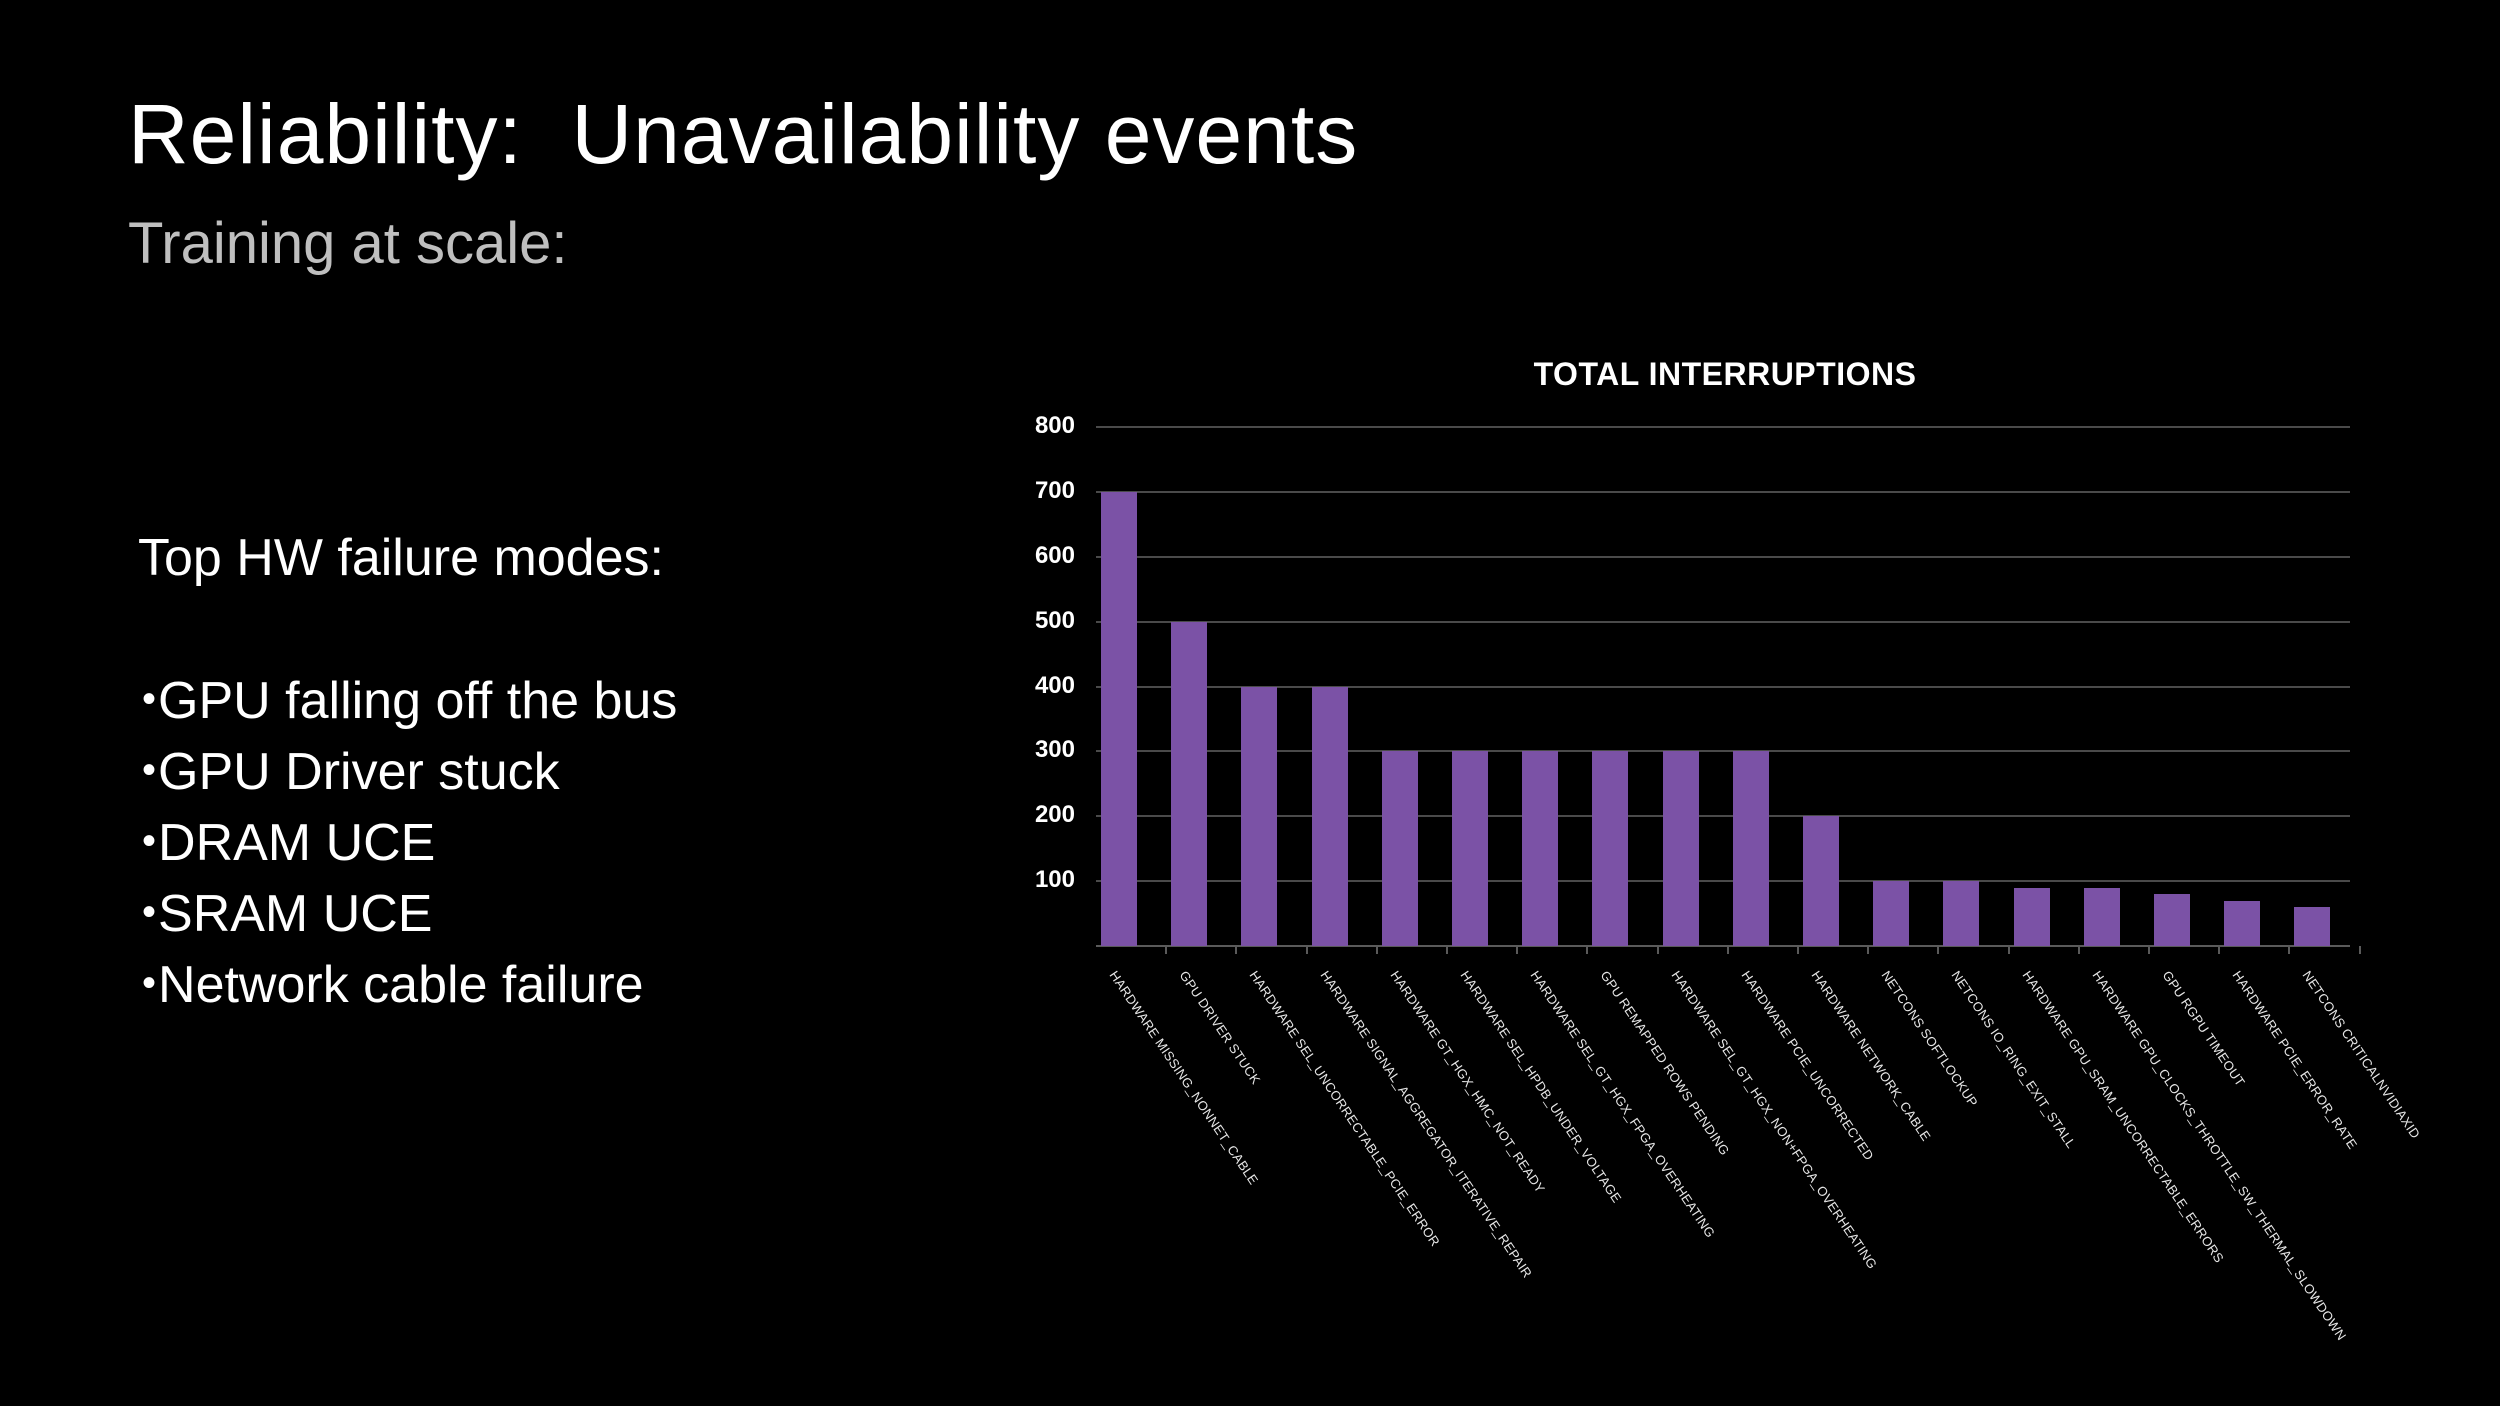 The width and height of the screenshot is (2500, 1406). What do you see at coordinates (393, 985) in the screenshot?
I see `failure-mode-item: •Network cable failure` at bounding box center [393, 985].